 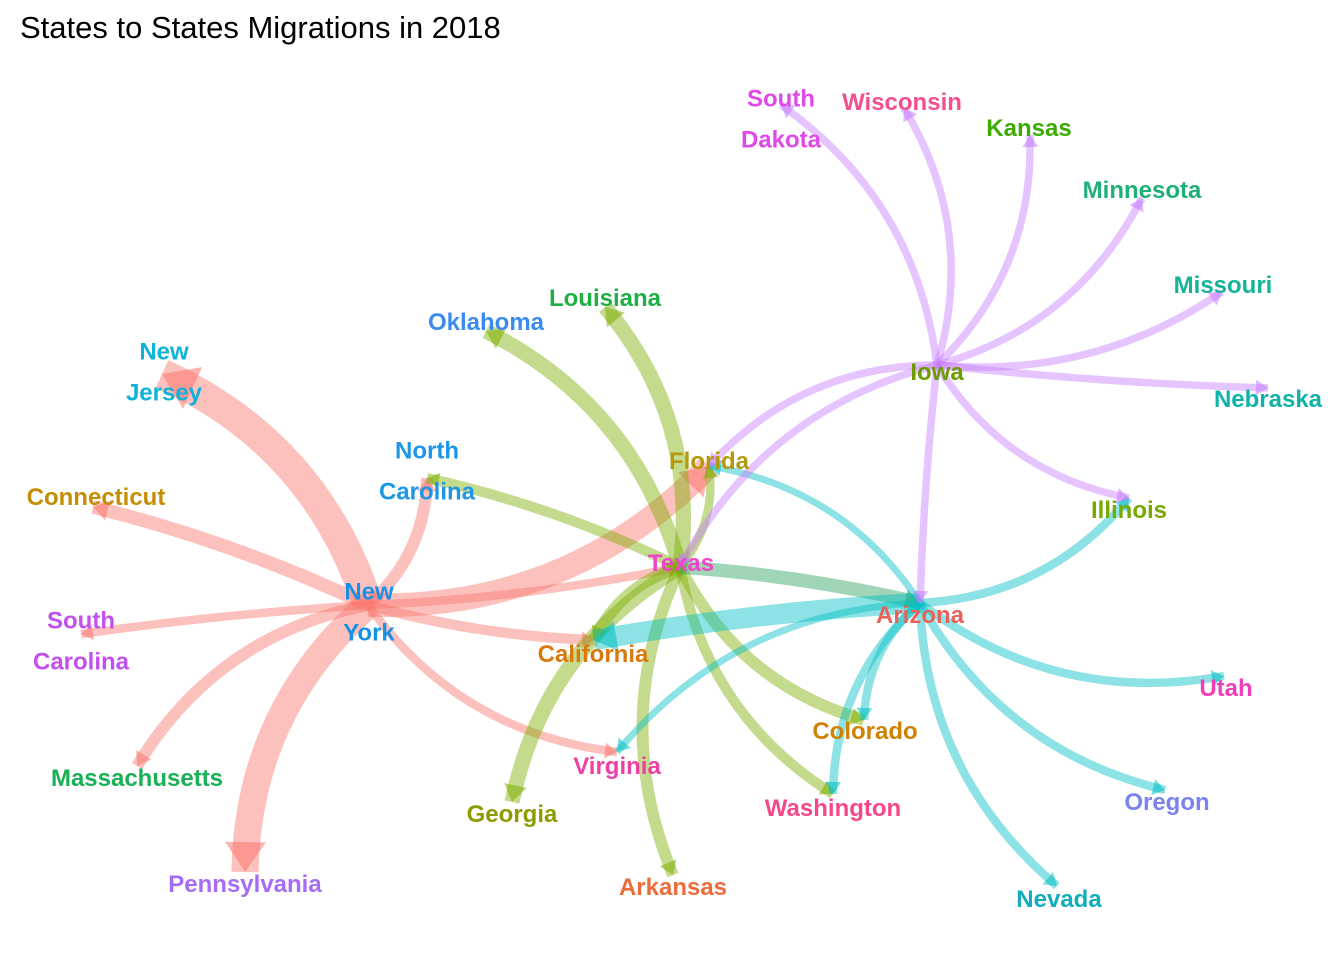 I want to click on node-label-pennsylvania: Pennsylvania, so click(x=245, y=884).